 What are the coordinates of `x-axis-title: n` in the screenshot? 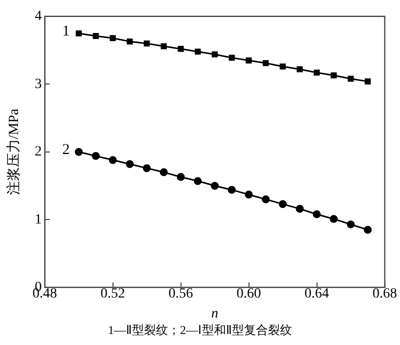 It's located at (214, 314).